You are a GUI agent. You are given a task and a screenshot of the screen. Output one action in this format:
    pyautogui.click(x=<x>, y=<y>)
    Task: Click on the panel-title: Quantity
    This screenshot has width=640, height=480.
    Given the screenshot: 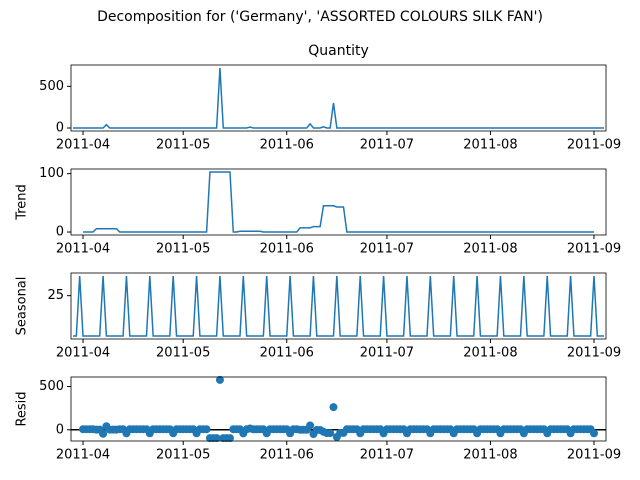 What is the action you would take?
    pyautogui.click(x=338, y=51)
    